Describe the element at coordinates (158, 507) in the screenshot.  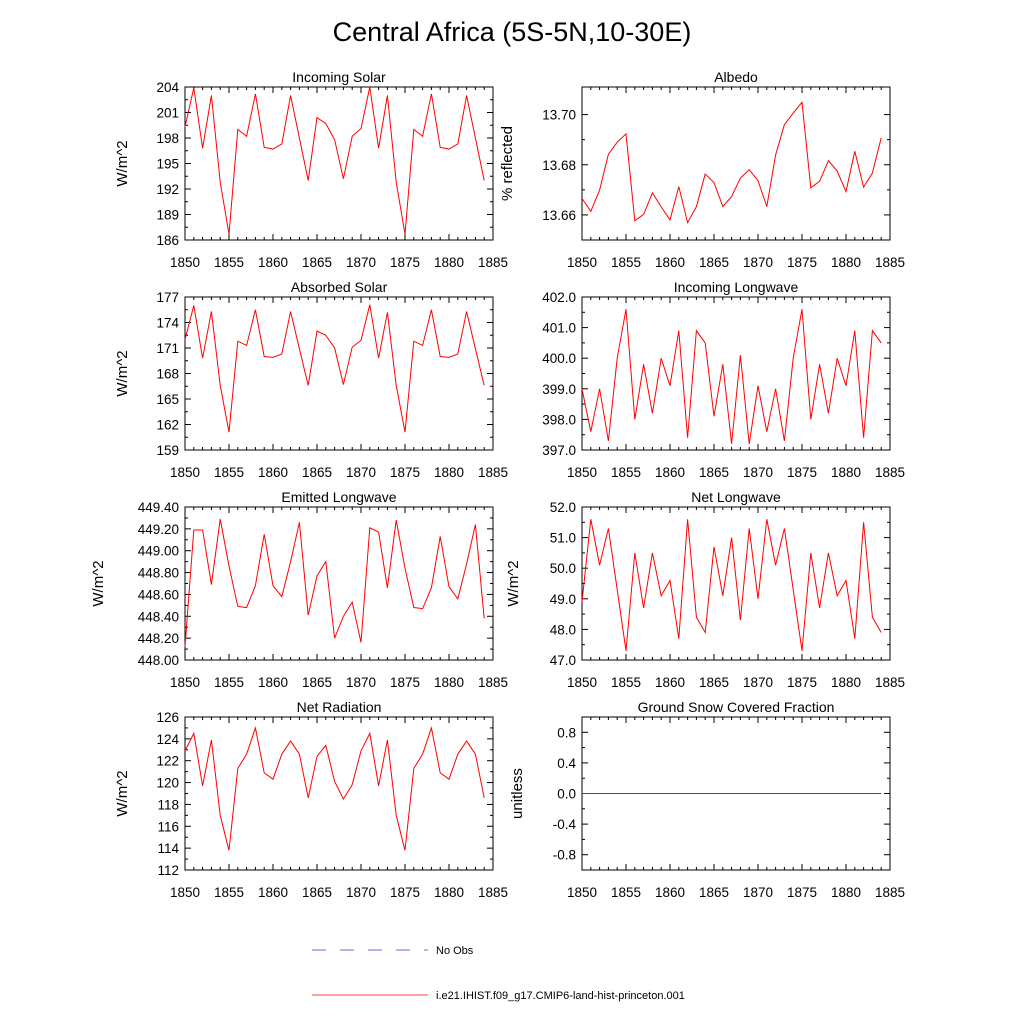
I see `y-tick-label: 449.40` at that location.